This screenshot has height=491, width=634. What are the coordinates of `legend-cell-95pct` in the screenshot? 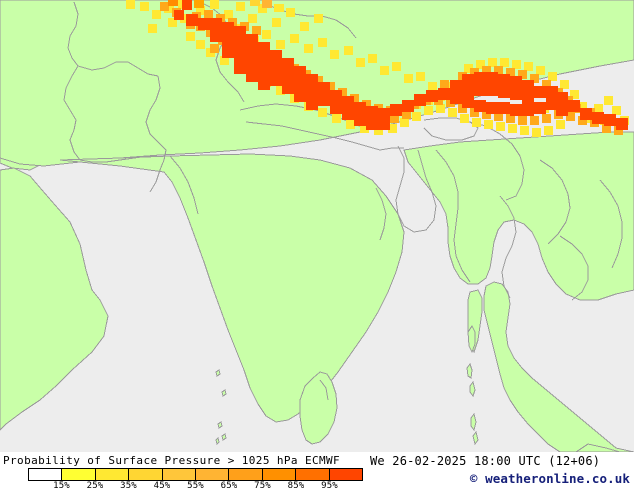 It's located at (346, 474).